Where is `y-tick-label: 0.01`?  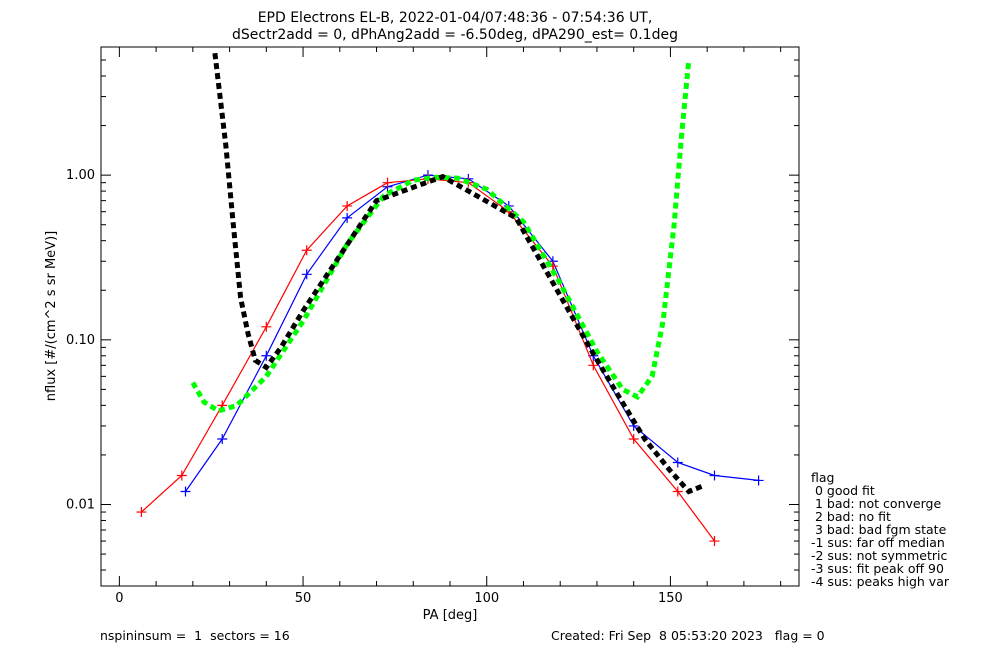
y-tick-label: 0.01 is located at coordinates (80, 505).